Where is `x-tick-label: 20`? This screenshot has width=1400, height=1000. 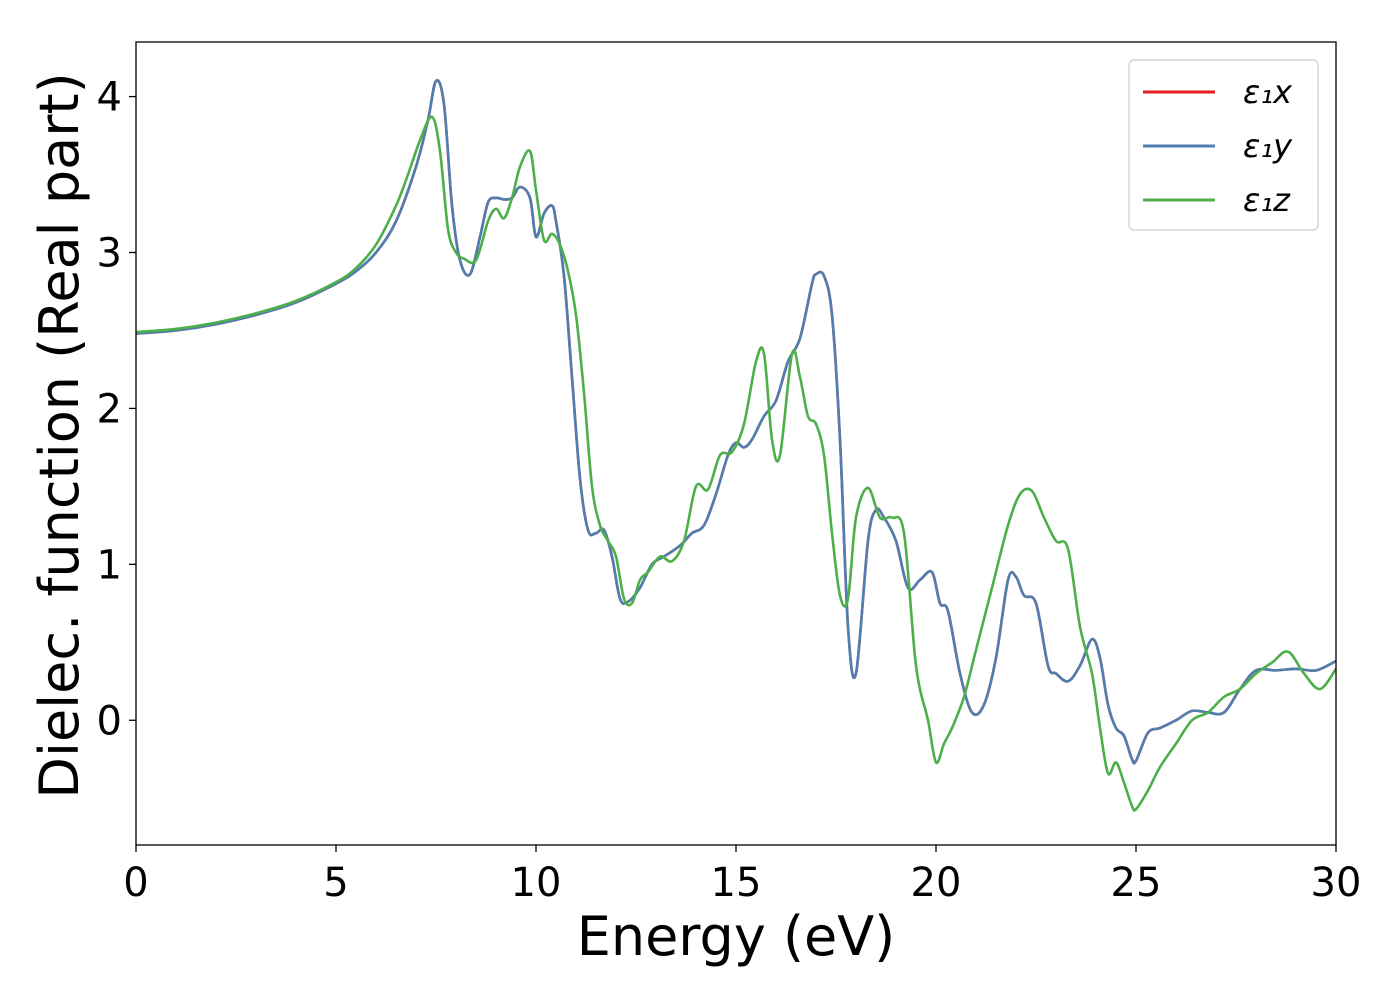
x-tick-label: 20 is located at coordinates (936, 883).